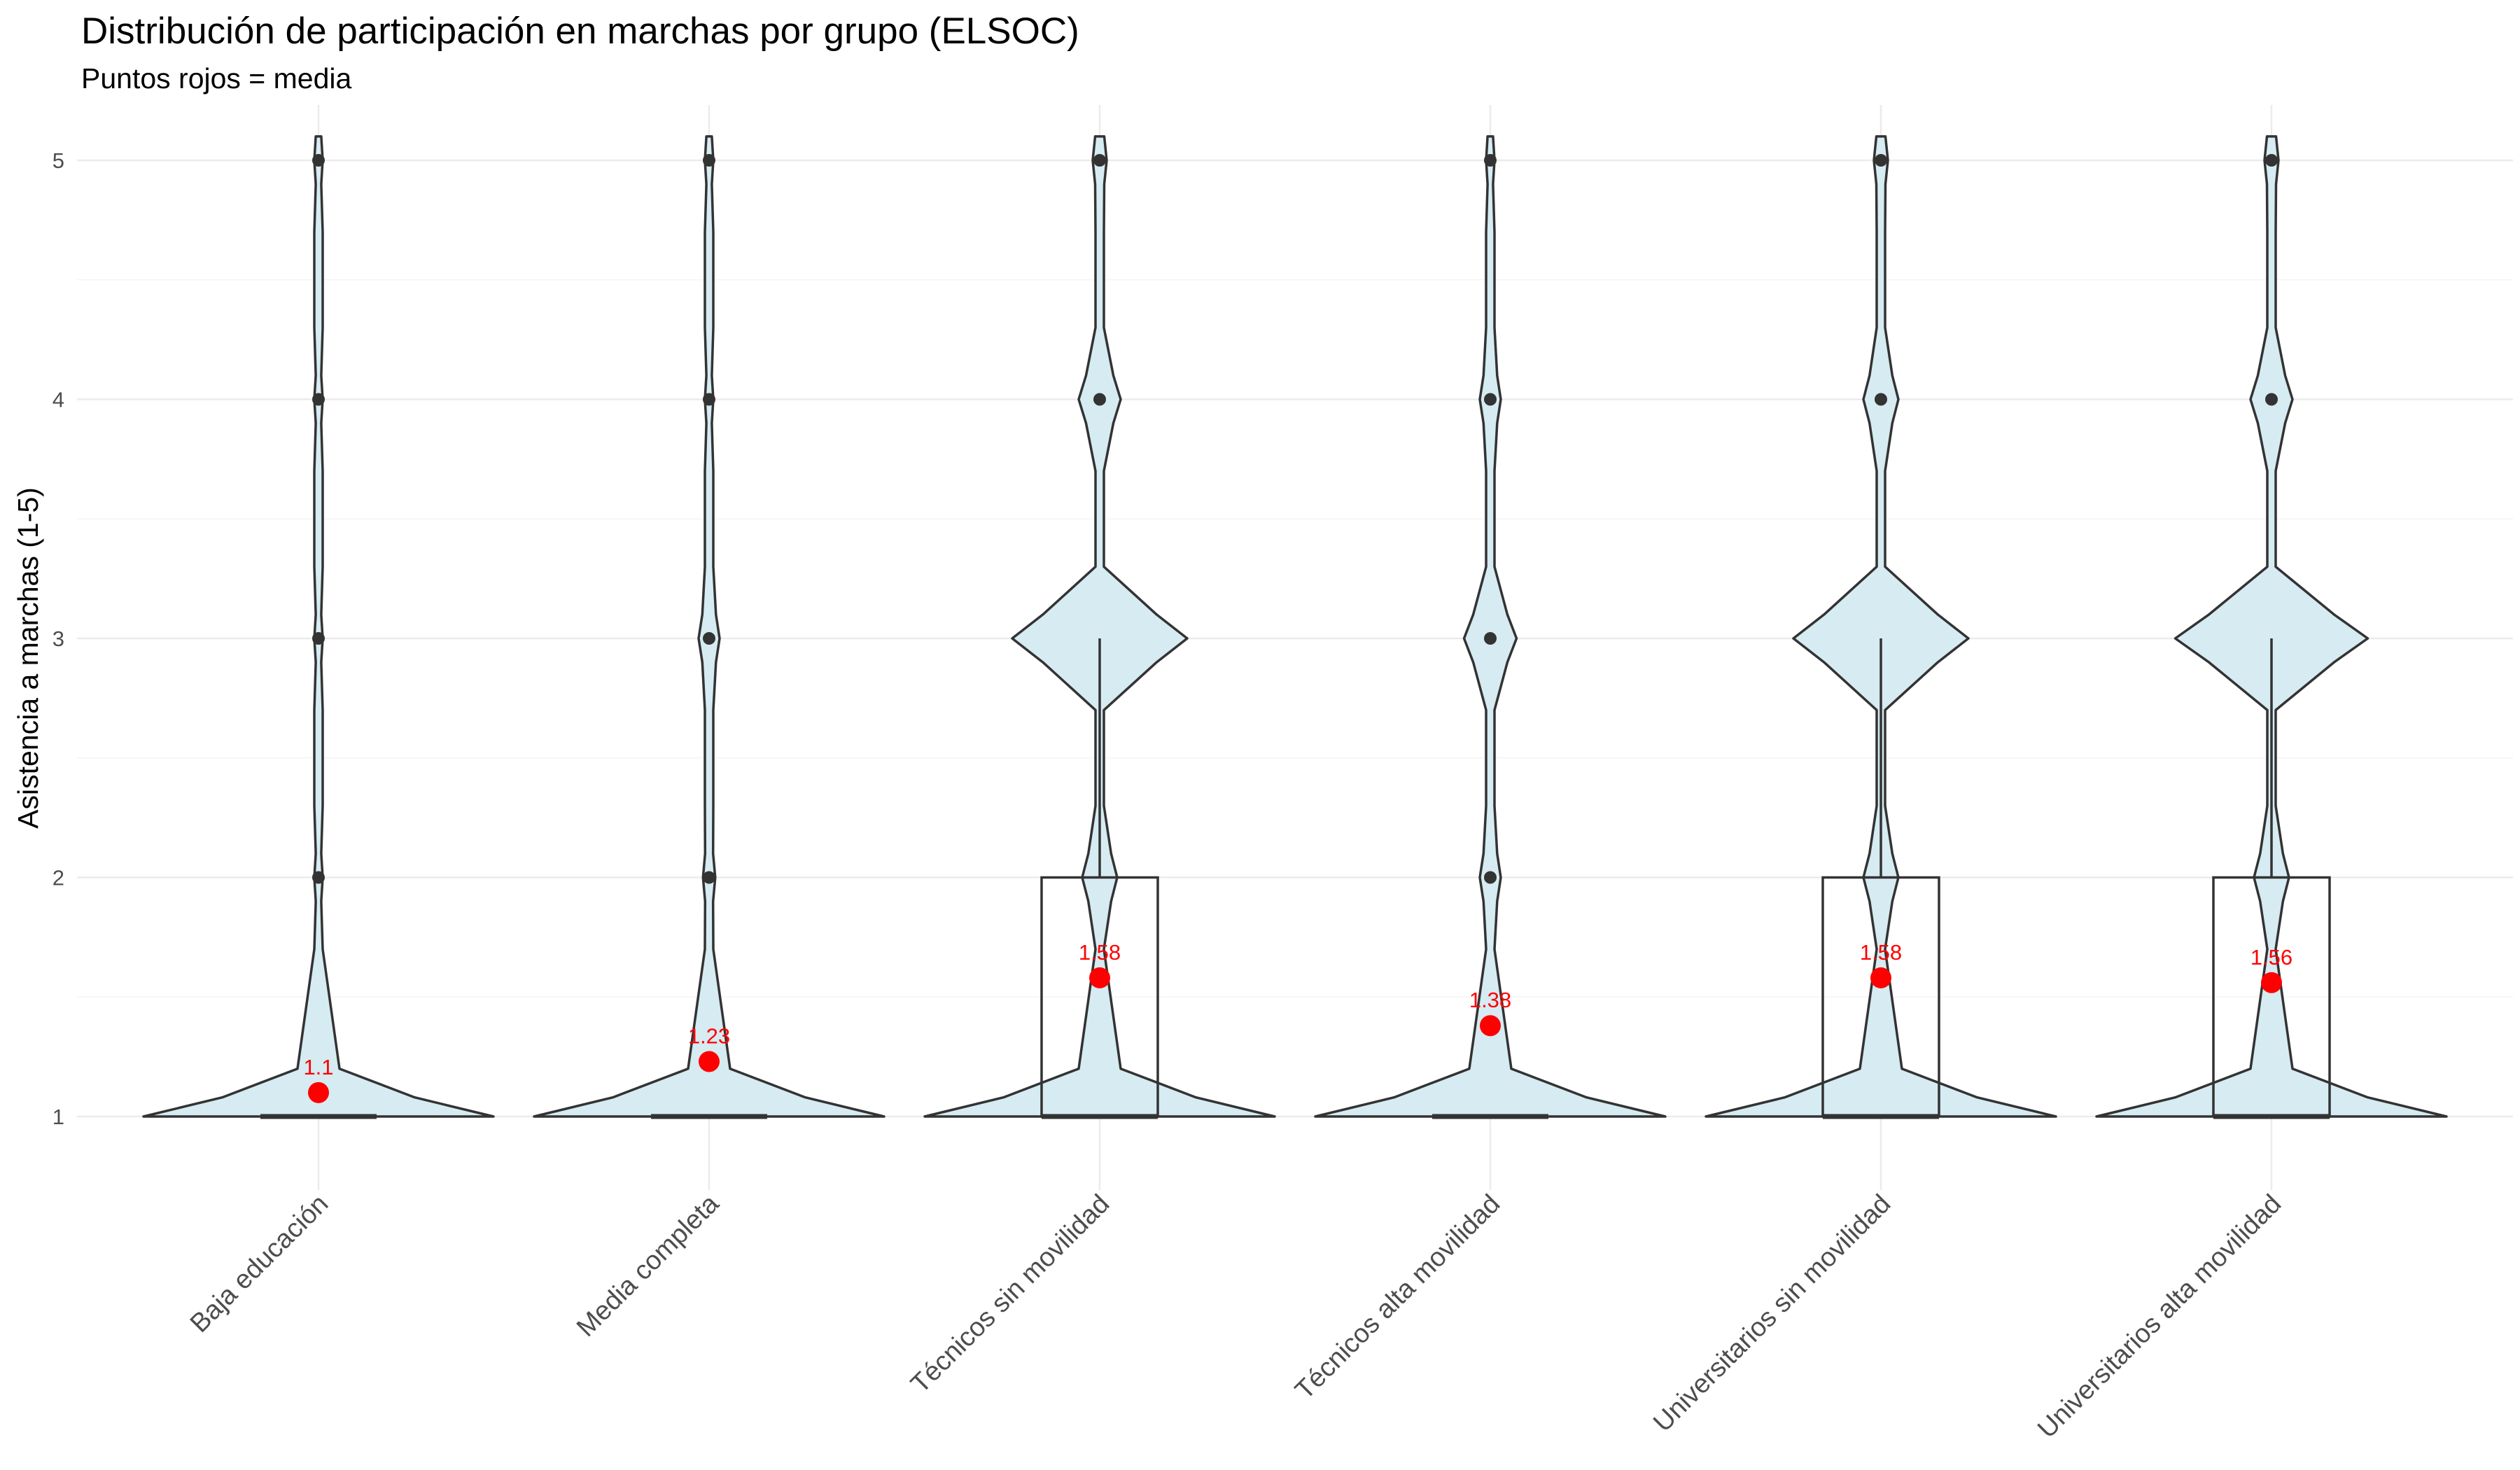 The width and height of the screenshot is (2520, 1470). I want to click on mean-label: 1.1, so click(318, 1067).